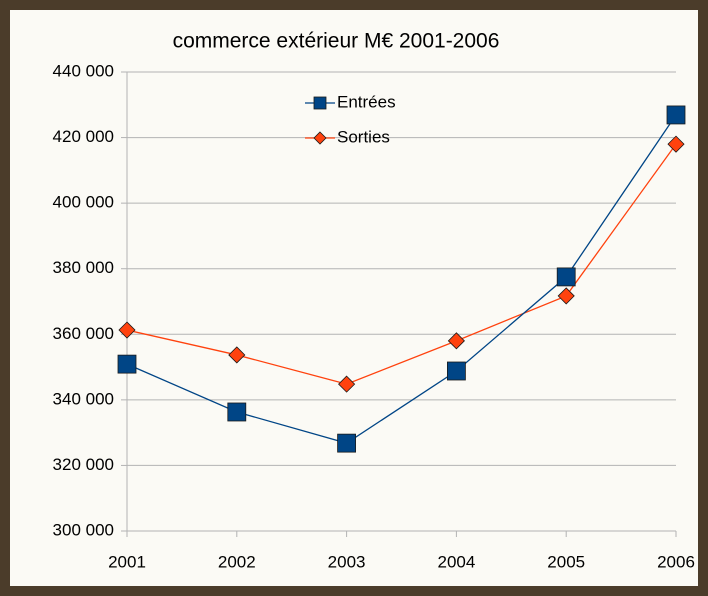 The image size is (708, 596). I want to click on x-tick-label: 2005, so click(566, 561).